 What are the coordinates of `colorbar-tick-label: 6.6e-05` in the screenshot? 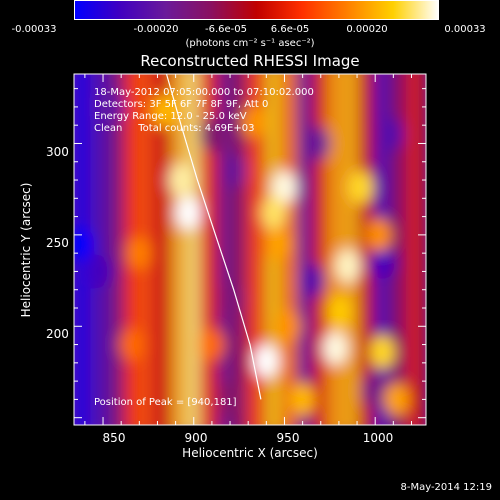 It's located at (290, 29).